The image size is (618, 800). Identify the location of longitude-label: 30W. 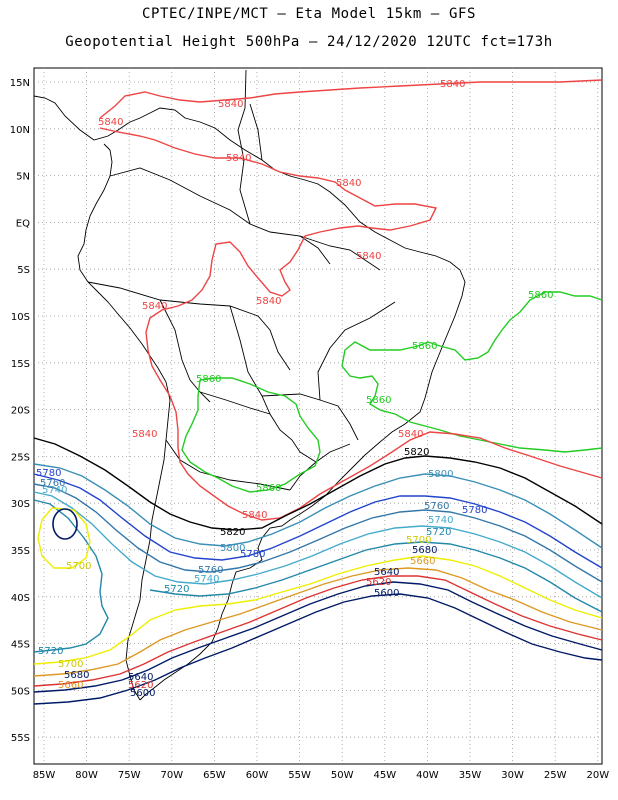
(512, 775).